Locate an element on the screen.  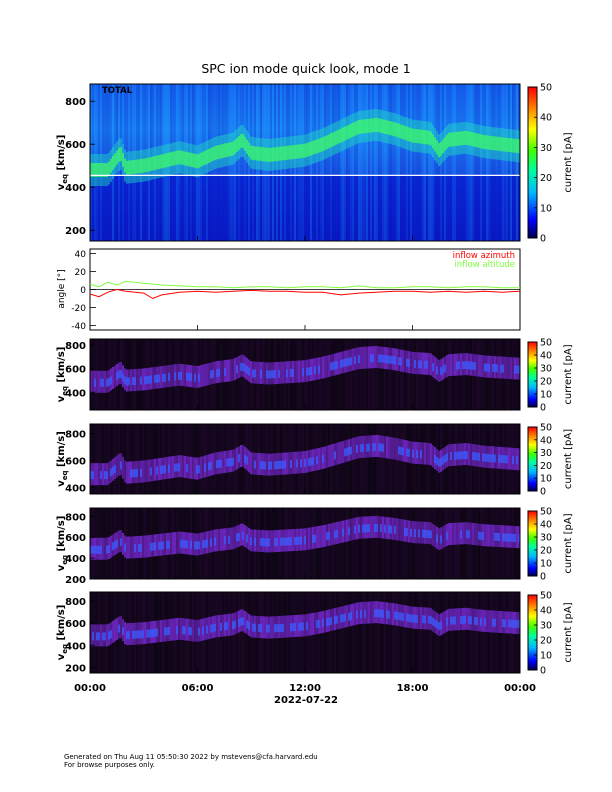
colorbar-tick-label: 0 is located at coordinates (543, 239).